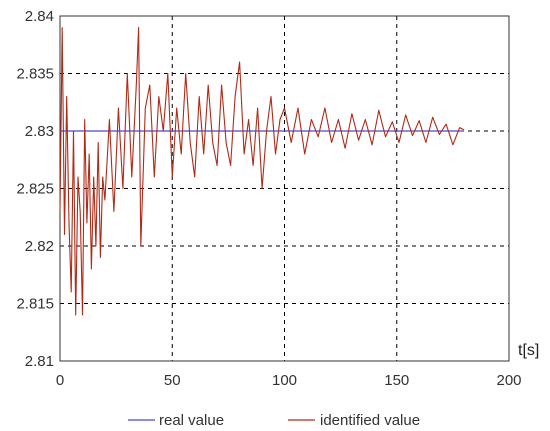  What do you see at coordinates (508, 380) in the screenshot?
I see `x-tick-label: 200` at bounding box center [508, 380].